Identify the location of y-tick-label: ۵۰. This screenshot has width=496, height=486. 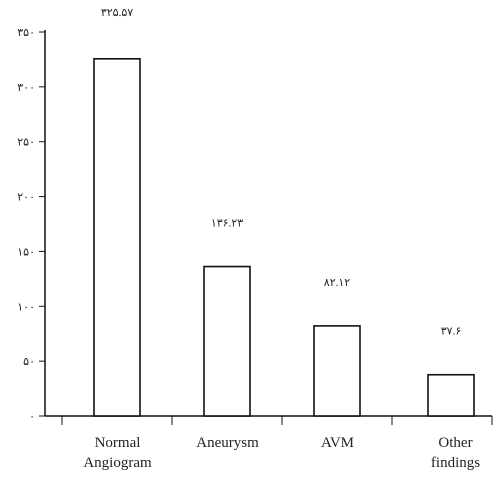
(29, 362).